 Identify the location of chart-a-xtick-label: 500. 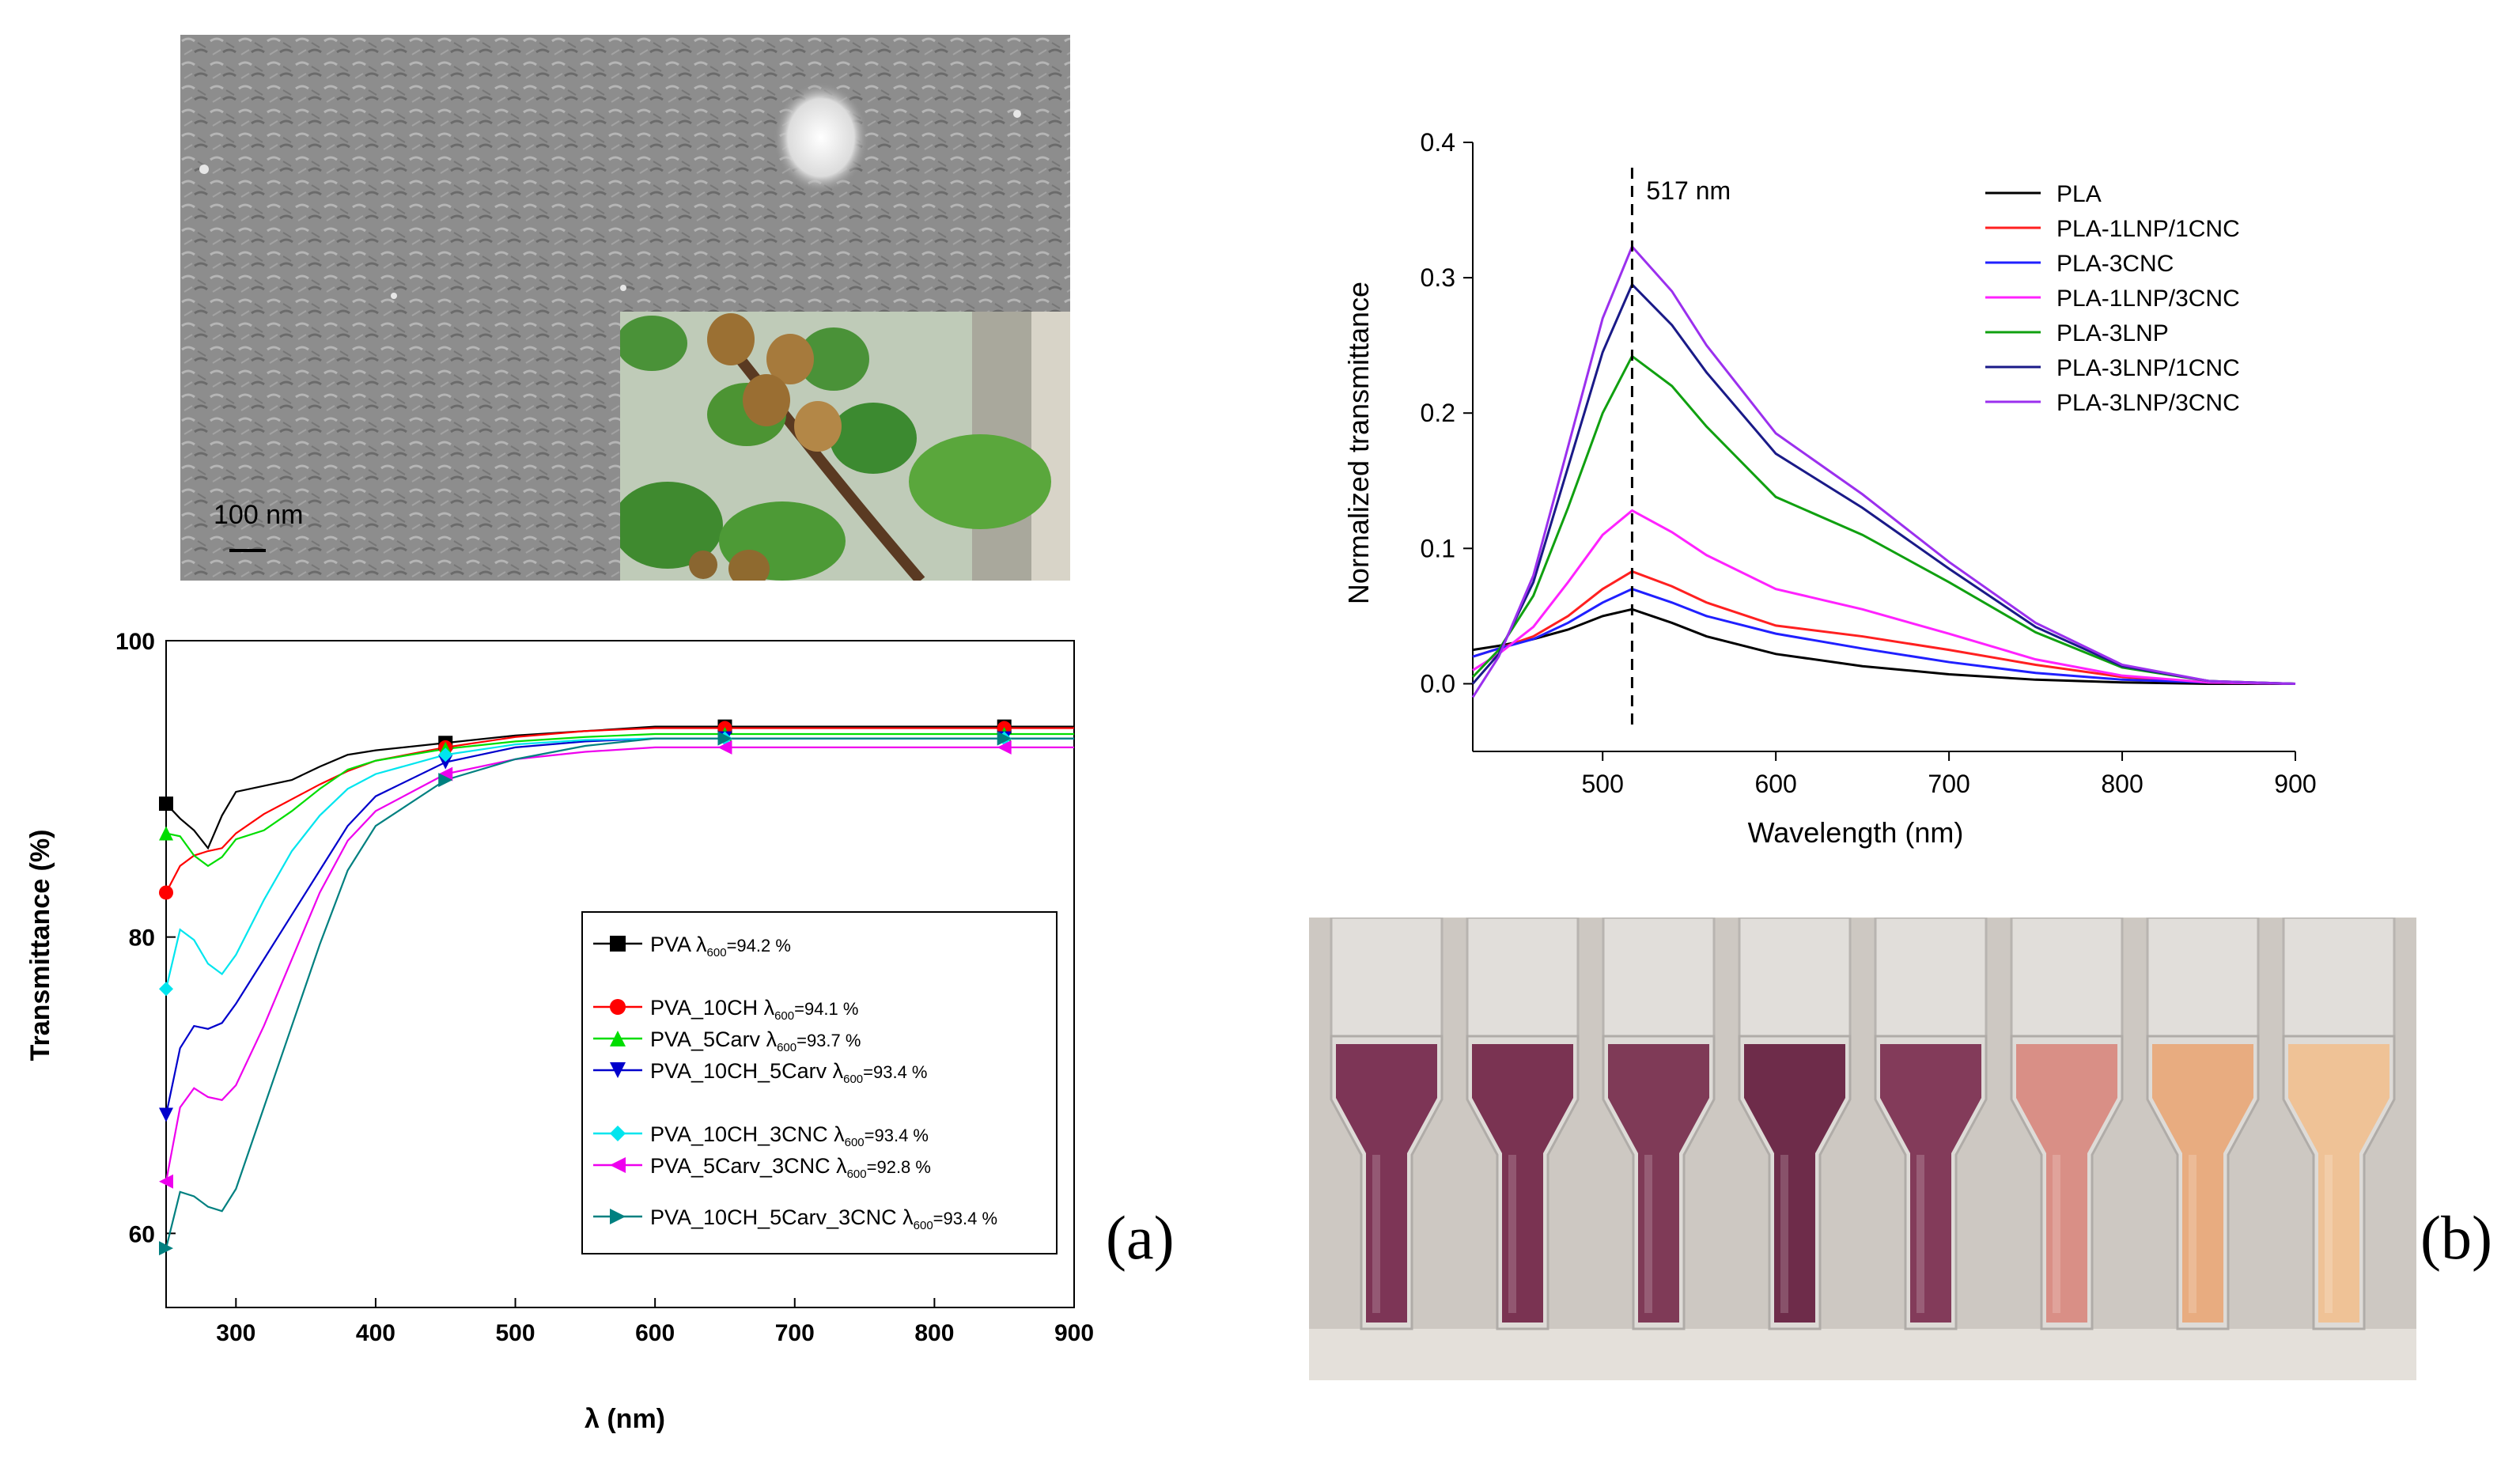
(515, 1333).